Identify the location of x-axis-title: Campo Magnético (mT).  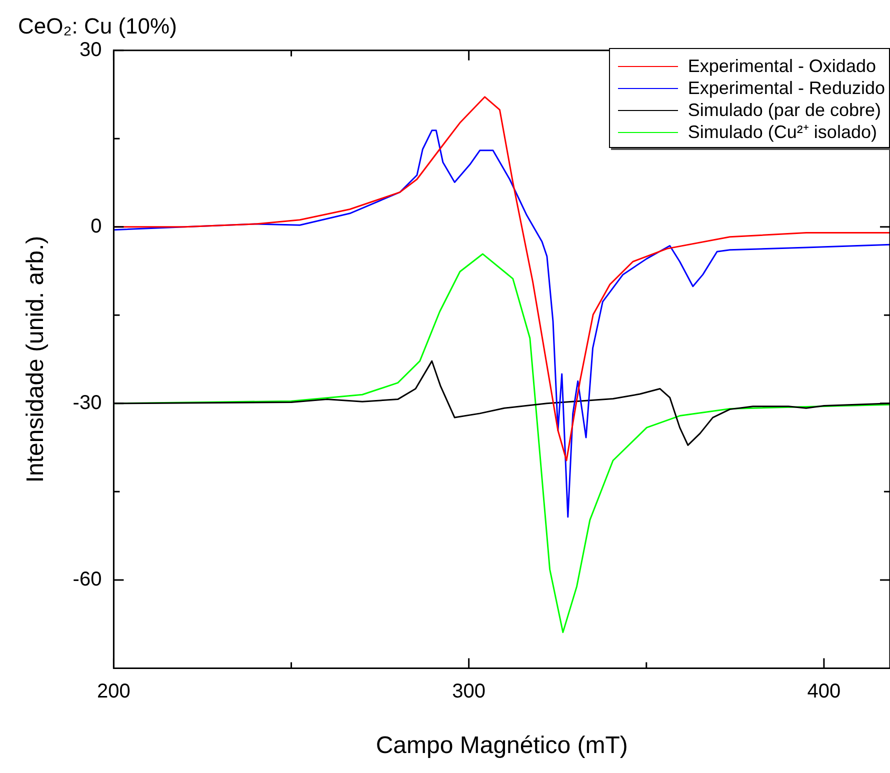
(502, 746).